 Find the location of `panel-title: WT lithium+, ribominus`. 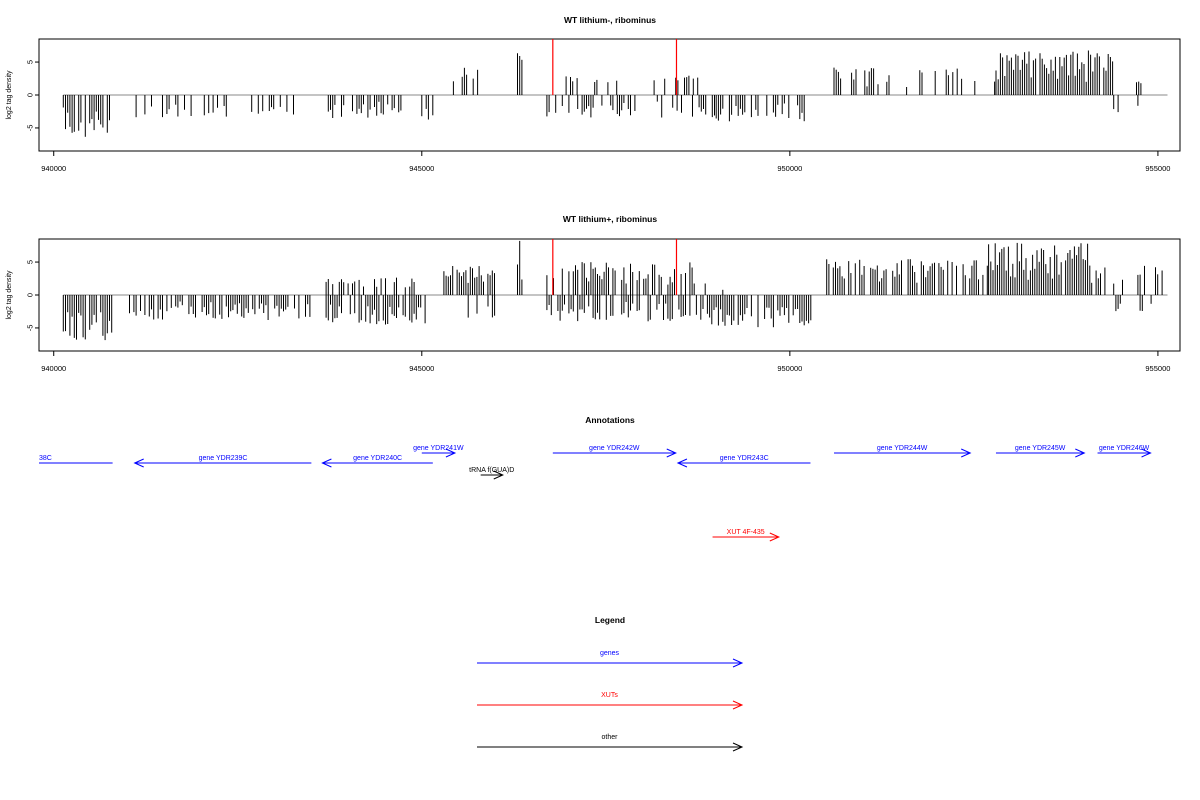

panel-title: WT lithium+, ribominus is located at coordinates (610, 219).